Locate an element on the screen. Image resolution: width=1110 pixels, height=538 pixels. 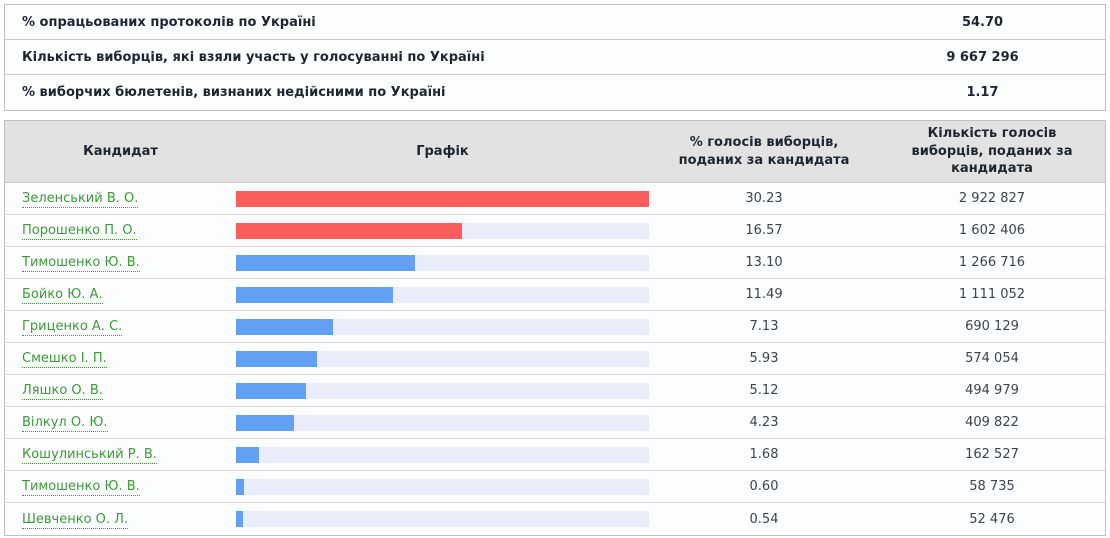
table-row: Бойко Ю. А. 11.49 1 111 052 is located at coordinates (555, 295).